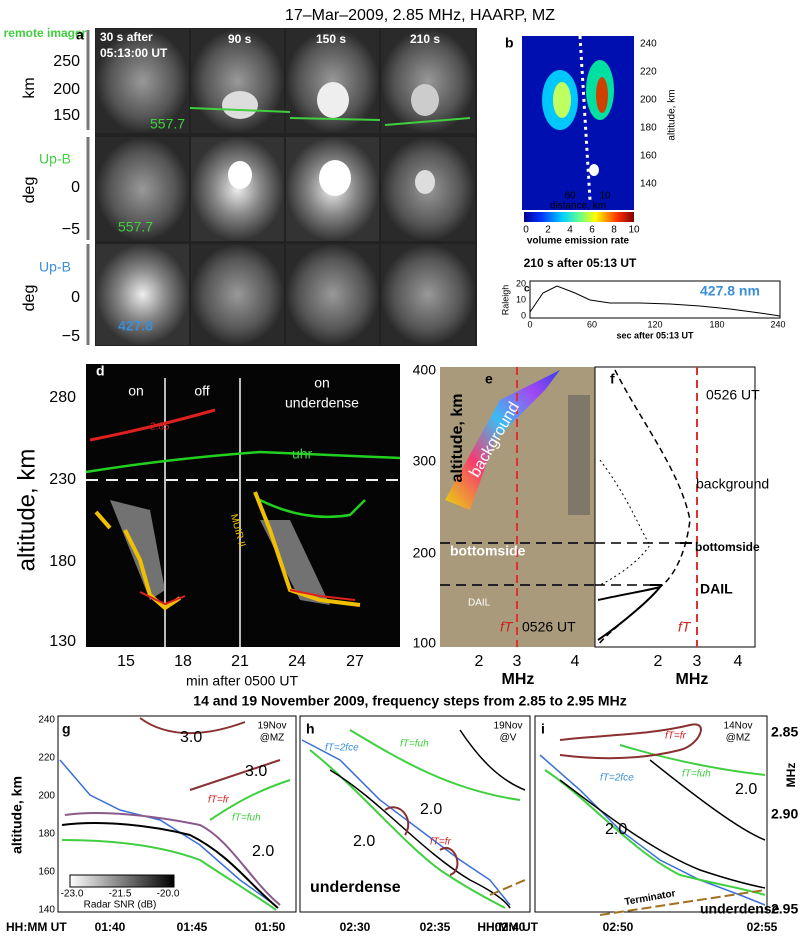 The height and width of the screenshot is (945, 802). I want to click on annotation: fT, so click(685, 627).